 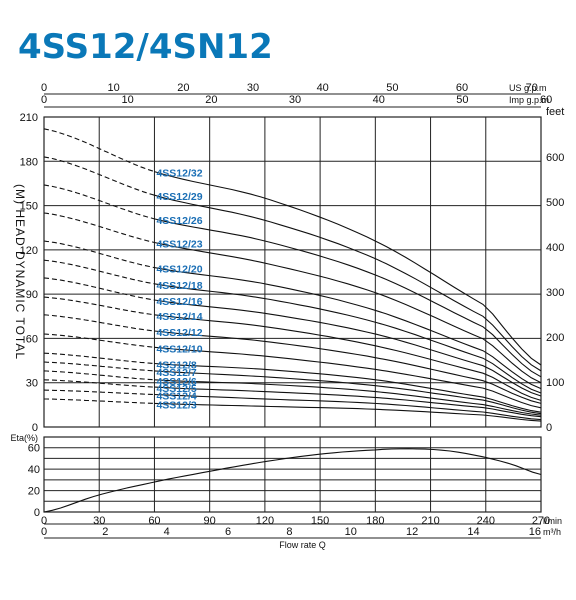 I want to click on x-m3h-tick-label: 16, so click(x=535, y=532).